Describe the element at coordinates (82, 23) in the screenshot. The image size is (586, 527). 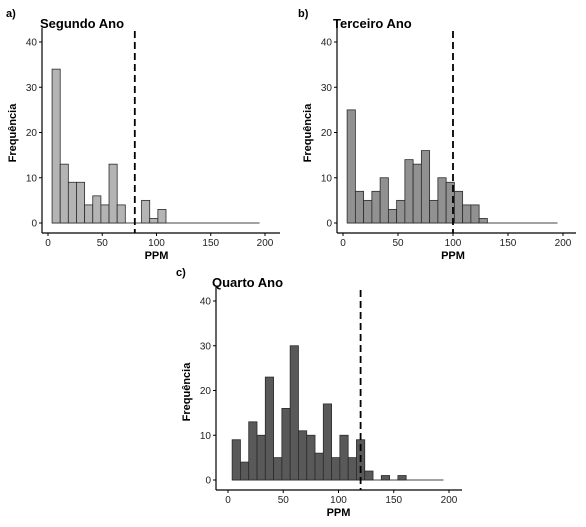
I see `panel-title: Segundo Ano` at that location.